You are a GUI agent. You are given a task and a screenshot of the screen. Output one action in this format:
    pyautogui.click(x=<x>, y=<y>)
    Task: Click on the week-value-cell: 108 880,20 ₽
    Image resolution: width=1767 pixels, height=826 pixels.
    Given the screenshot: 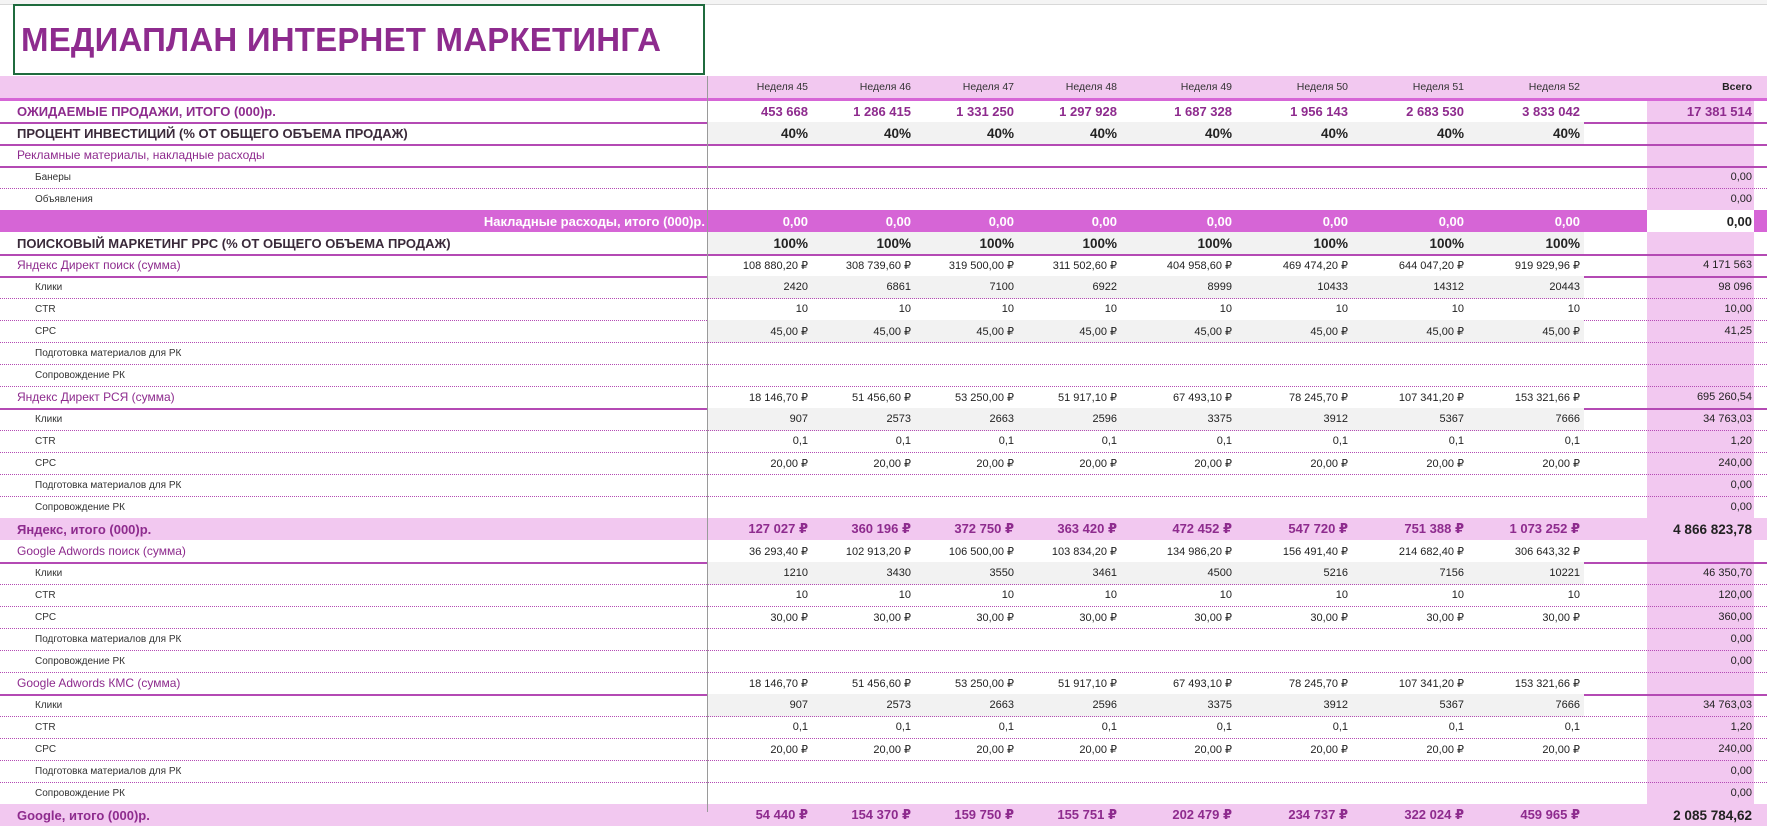 What is the action you would take?
    pyautogui.click(x=775, y=265)
    